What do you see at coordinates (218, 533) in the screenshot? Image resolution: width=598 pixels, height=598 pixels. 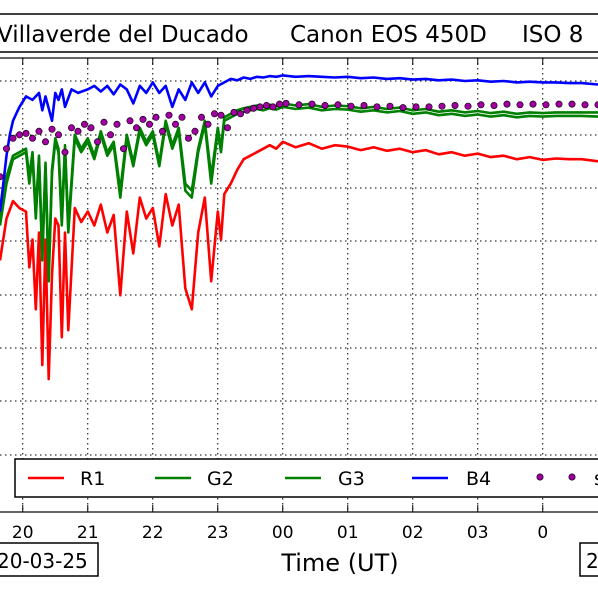 I see `x-tick-label-3: 23` at bounding box center [218, 533].